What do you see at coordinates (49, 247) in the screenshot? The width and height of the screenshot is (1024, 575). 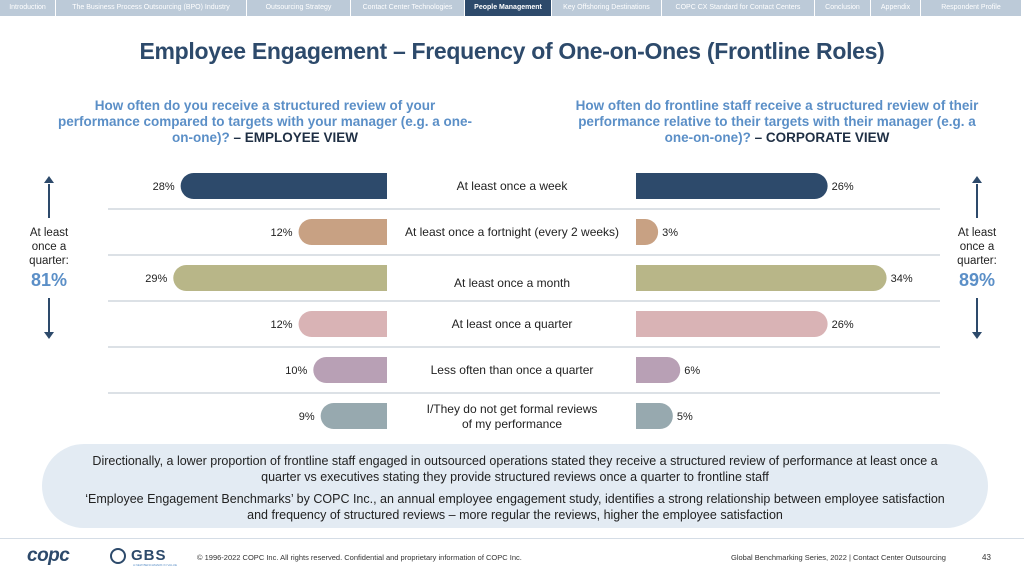 I see `employee-quarter-label: At least once a quarter:` at bounding box center [49, 247].